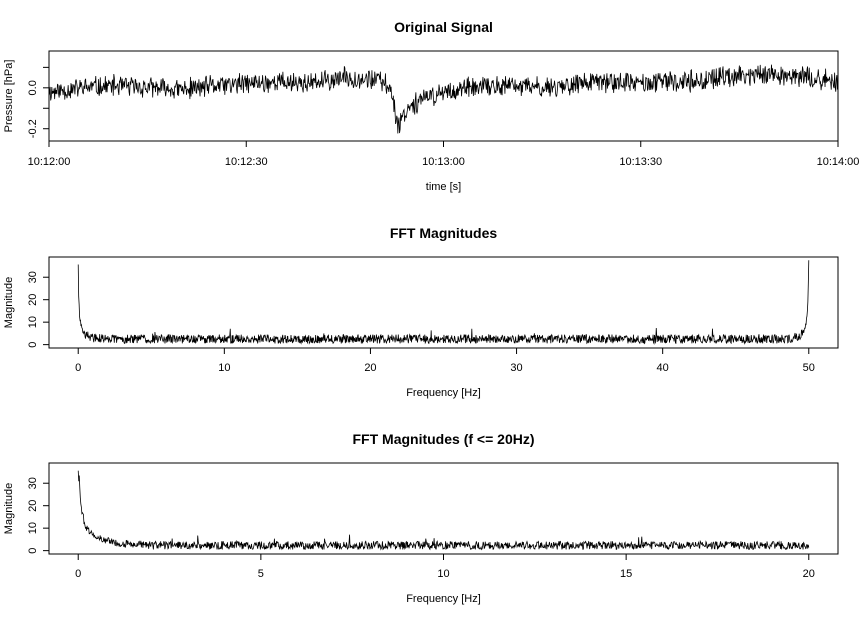  Describe the element at coordinates (640, 162) in the screenshot. I see `x-tick-label: 10:13:30` at that location.